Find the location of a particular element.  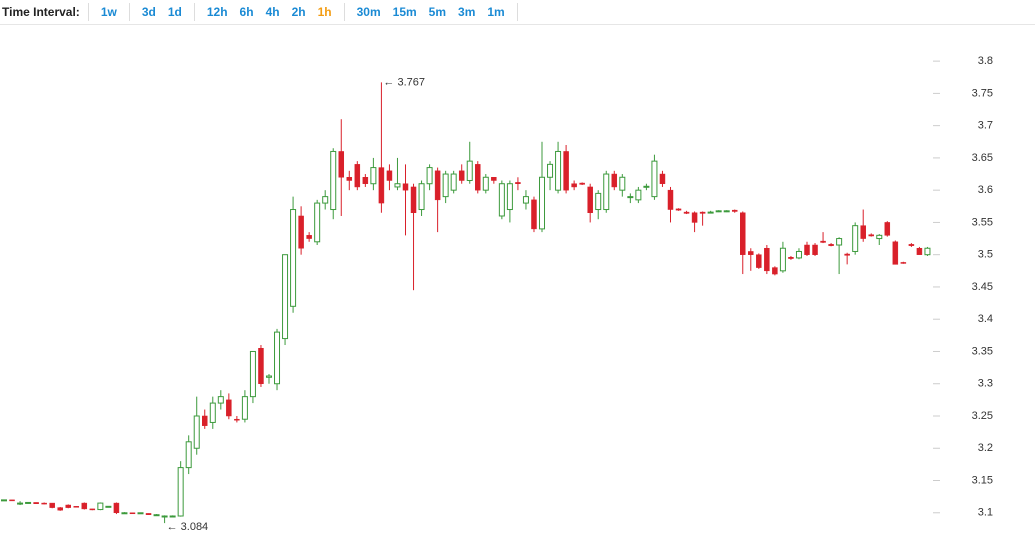

y-tick-label: 3.35 is located at coordinates (982, 351).